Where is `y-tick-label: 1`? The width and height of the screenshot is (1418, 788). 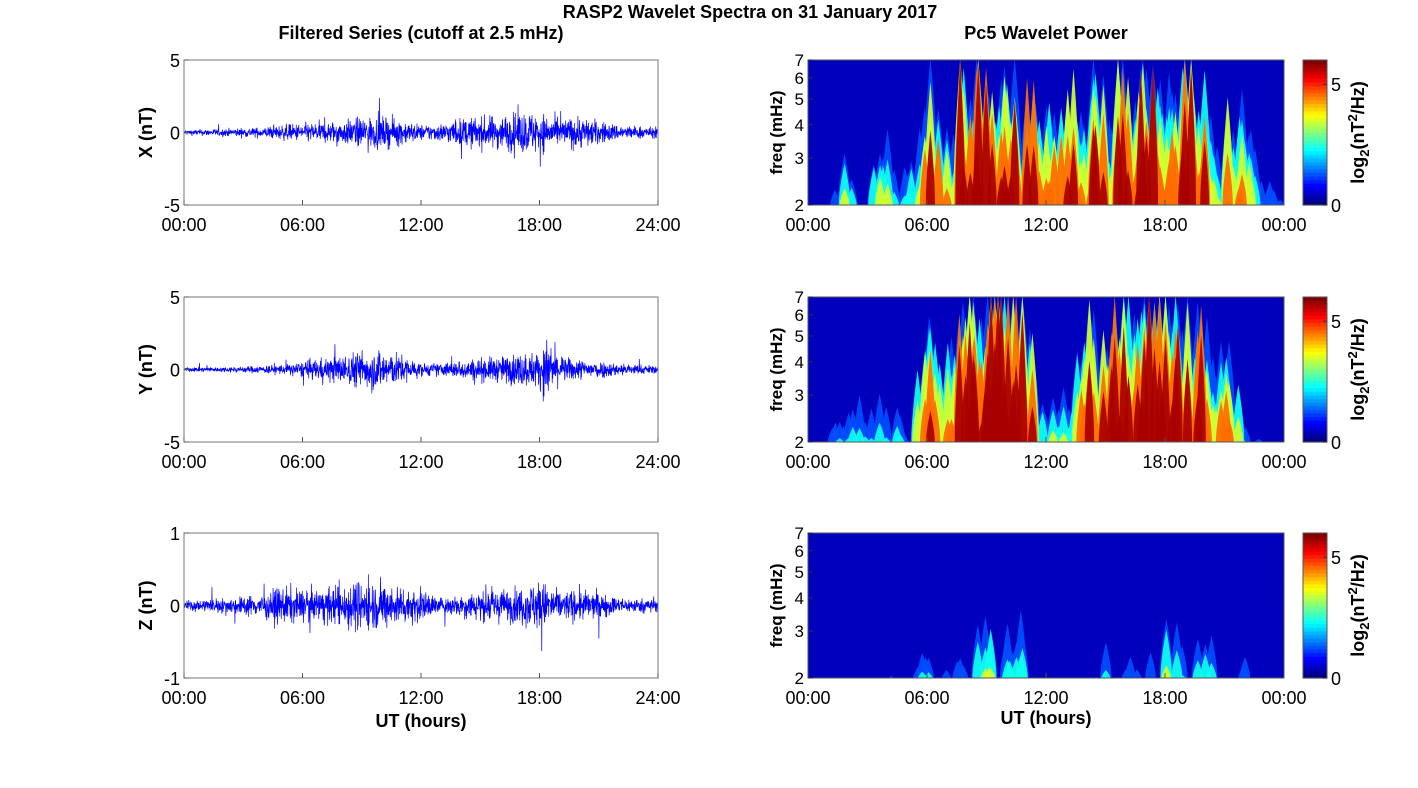 y-tick-label: 1 is located at coordinates (175, 534).